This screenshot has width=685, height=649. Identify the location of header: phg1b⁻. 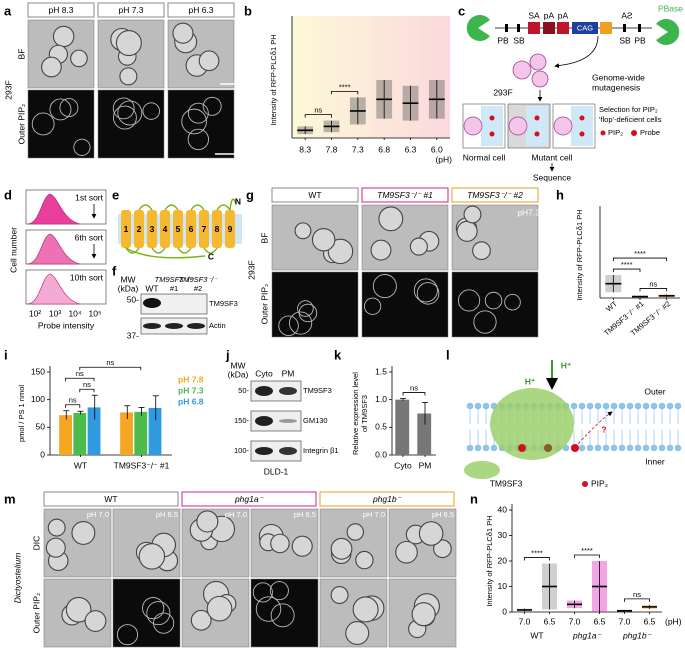
(387, 499).